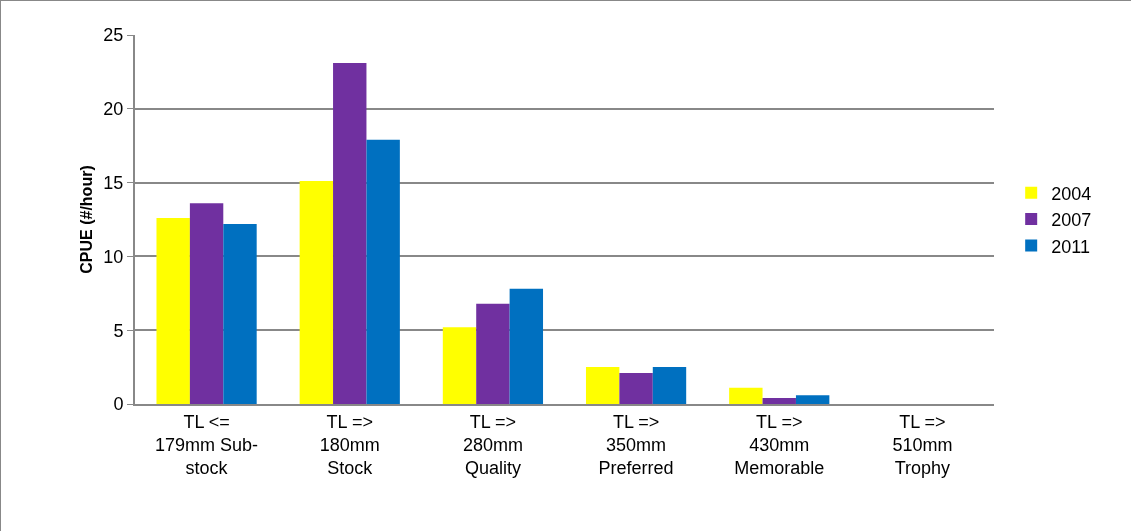 This screenshot has height=531, width=1131. I want to click on legend-label: 2004, so click(1071, 193).